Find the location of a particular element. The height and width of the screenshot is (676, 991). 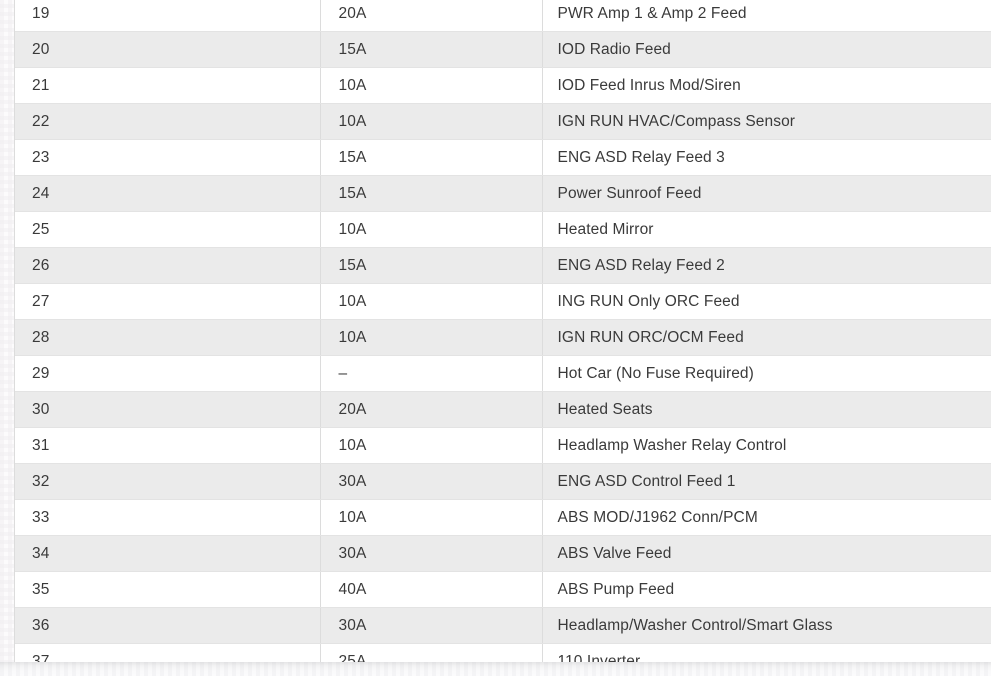

table-row: 24 15A Power Sunroof Feed is located at coordinates (502, 193).